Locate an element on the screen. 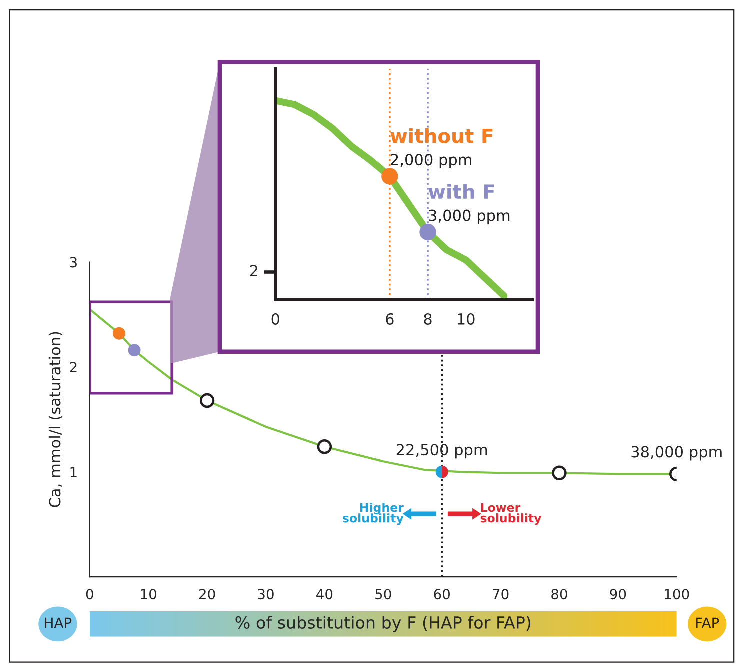 This screenshot has width=743, height=669. x-axis-title: % of substitution by F (HAP for FAP) is located at coordinates (383, 624).